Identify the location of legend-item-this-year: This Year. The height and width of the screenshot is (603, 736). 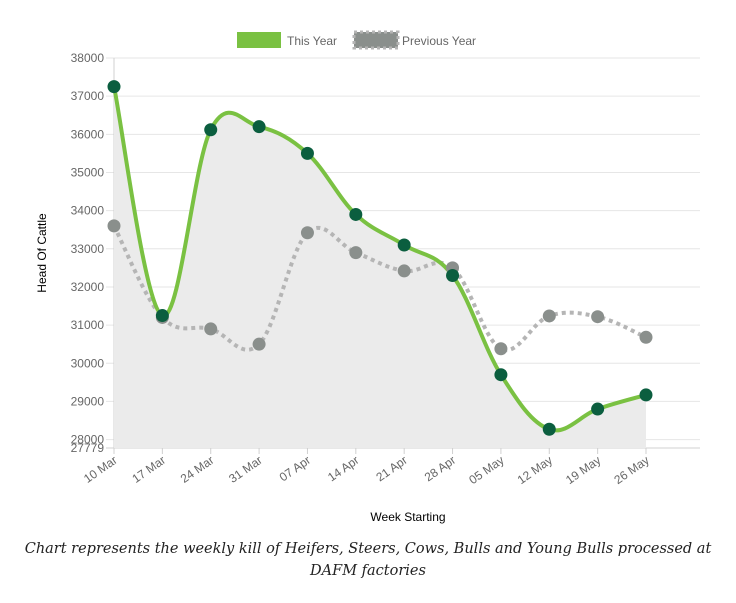
(287, 40).